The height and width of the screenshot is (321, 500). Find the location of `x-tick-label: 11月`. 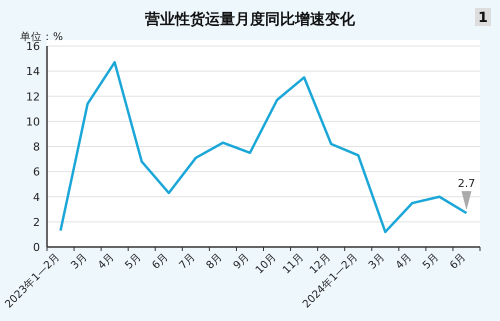

x-tick-label: 11月 is located at coordinates (293, 263).